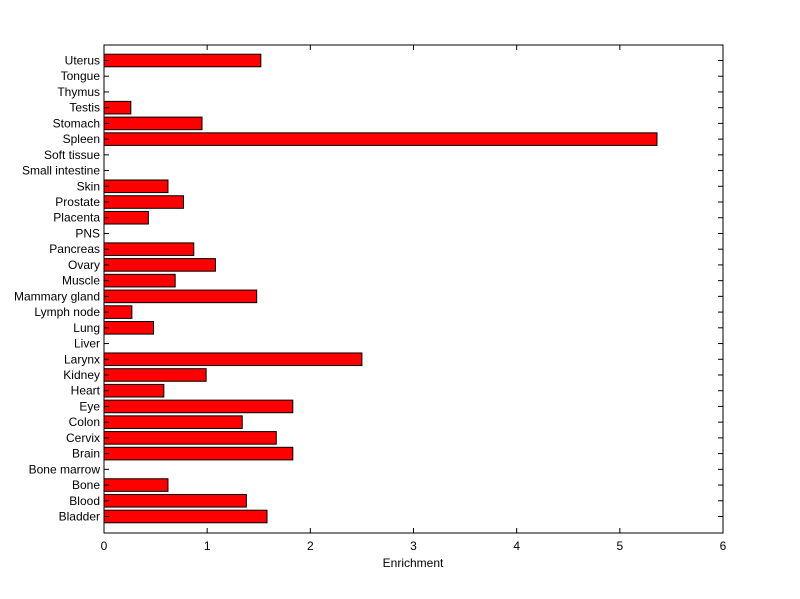 The height and width of the screenshot is (599, 800). Describe the element at coordinates (159, 265) in the screenshot. I see `bar-ovary` at that location.